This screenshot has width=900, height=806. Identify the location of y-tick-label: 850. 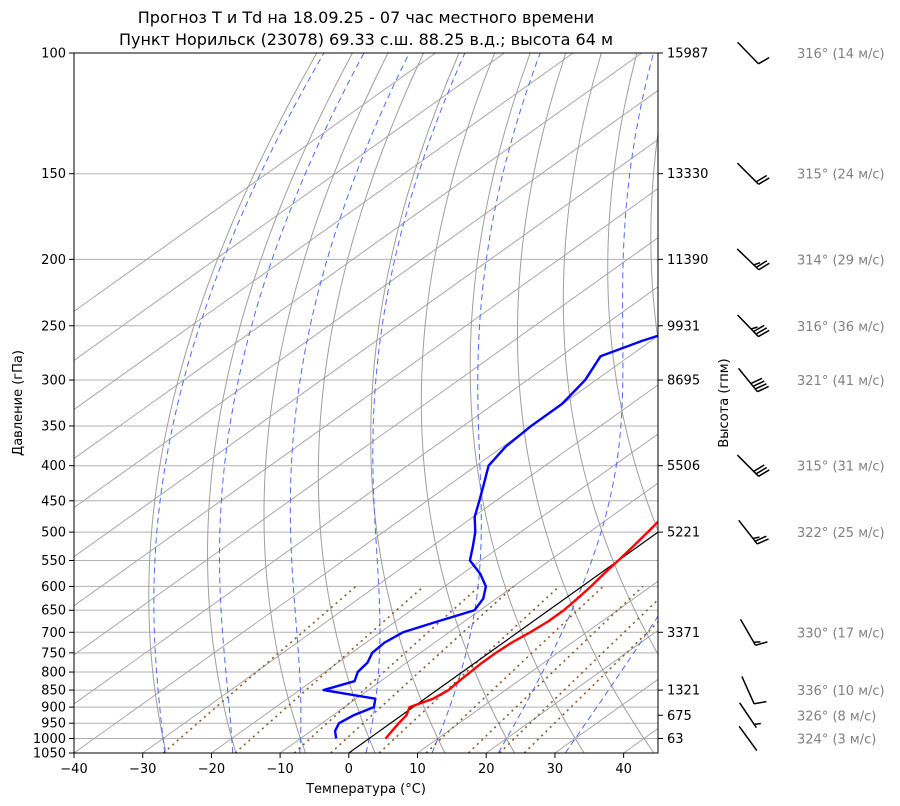
(53, 691).